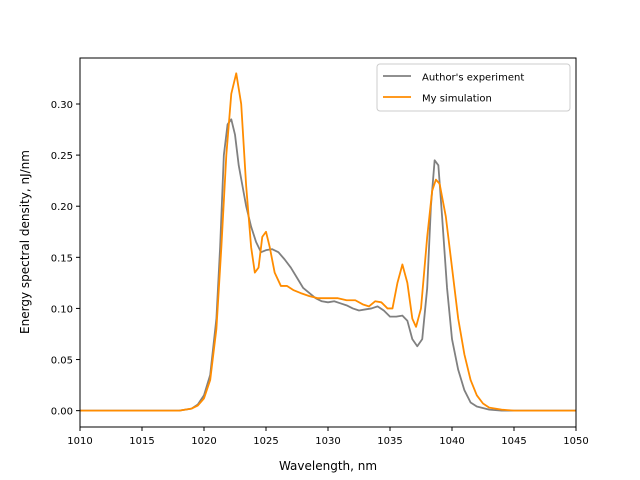  I want to click on y-tick-label: 0.15, so click(62, 258).